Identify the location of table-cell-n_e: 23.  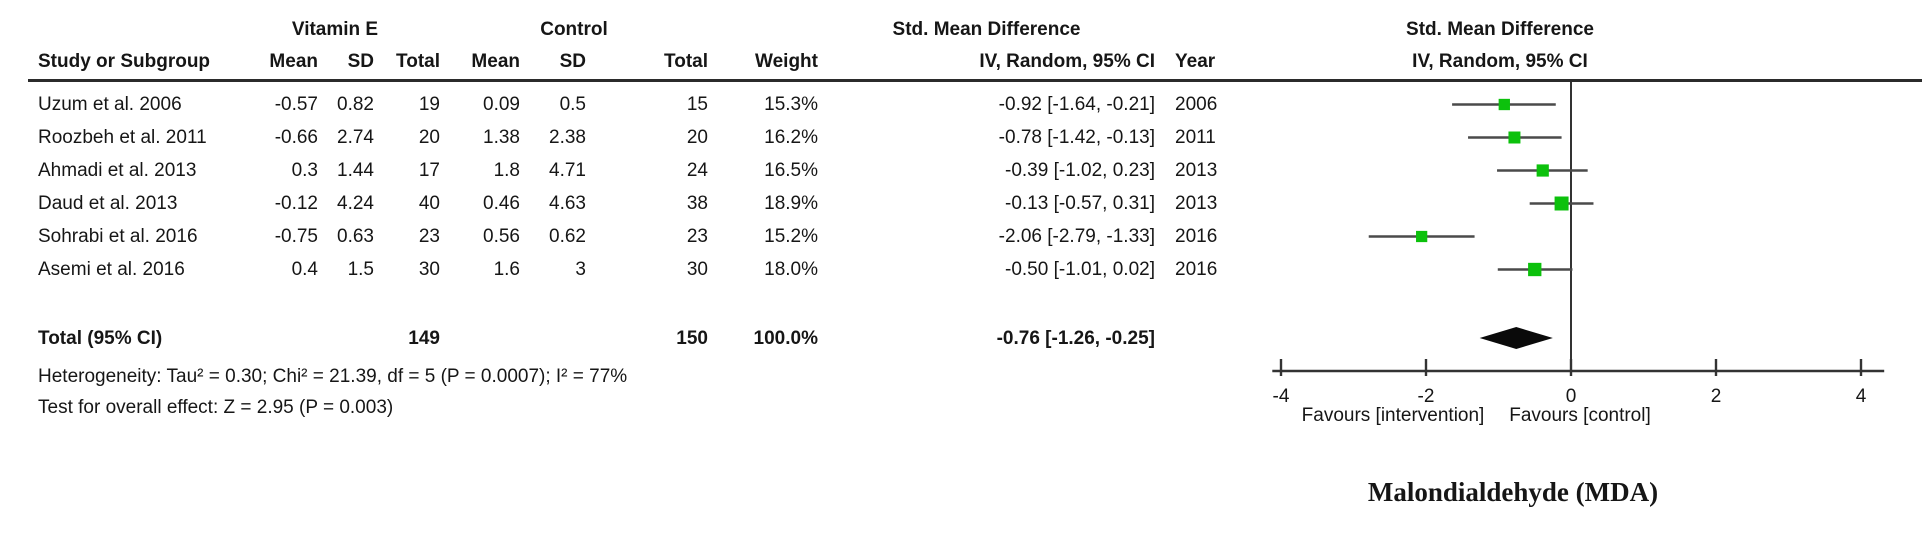
(429, 236).